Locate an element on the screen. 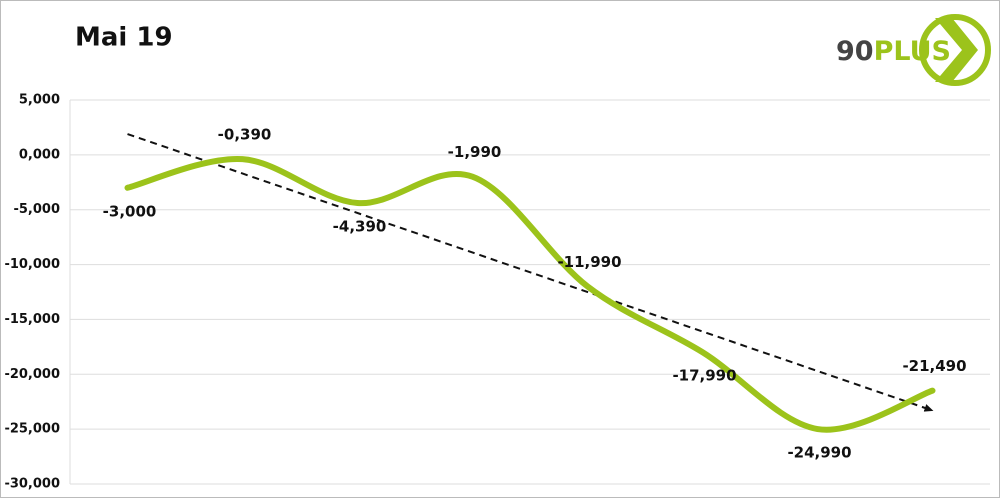  logo-word: PLUS is located at coordinates (912, 51).